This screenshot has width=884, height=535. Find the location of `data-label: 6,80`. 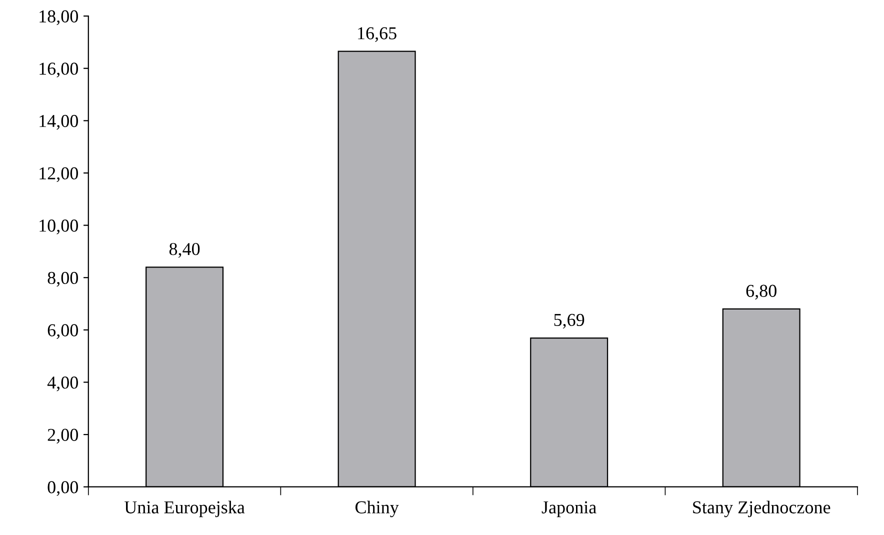

data-label: 6,80 is located at coordinates (761, 292).